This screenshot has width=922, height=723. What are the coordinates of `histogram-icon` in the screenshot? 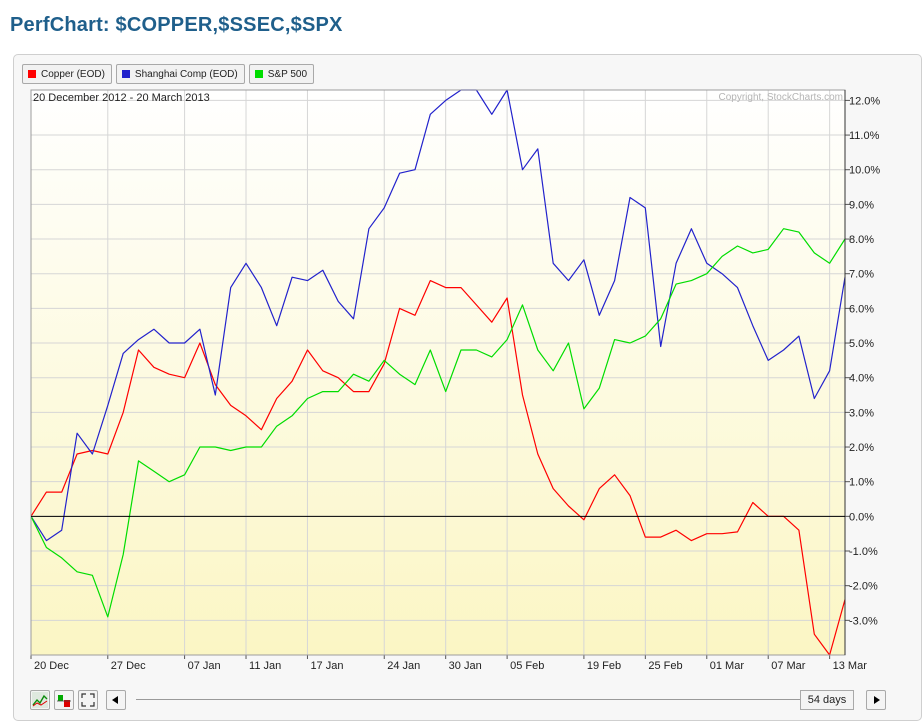 It's located at (64, 701).